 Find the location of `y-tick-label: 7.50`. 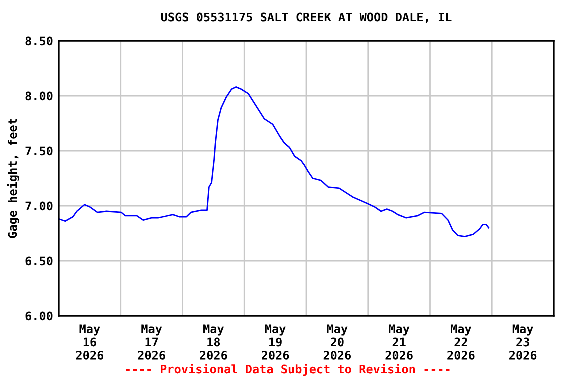

y-tick-label: 7.50 is located at coordinates (39, 151).